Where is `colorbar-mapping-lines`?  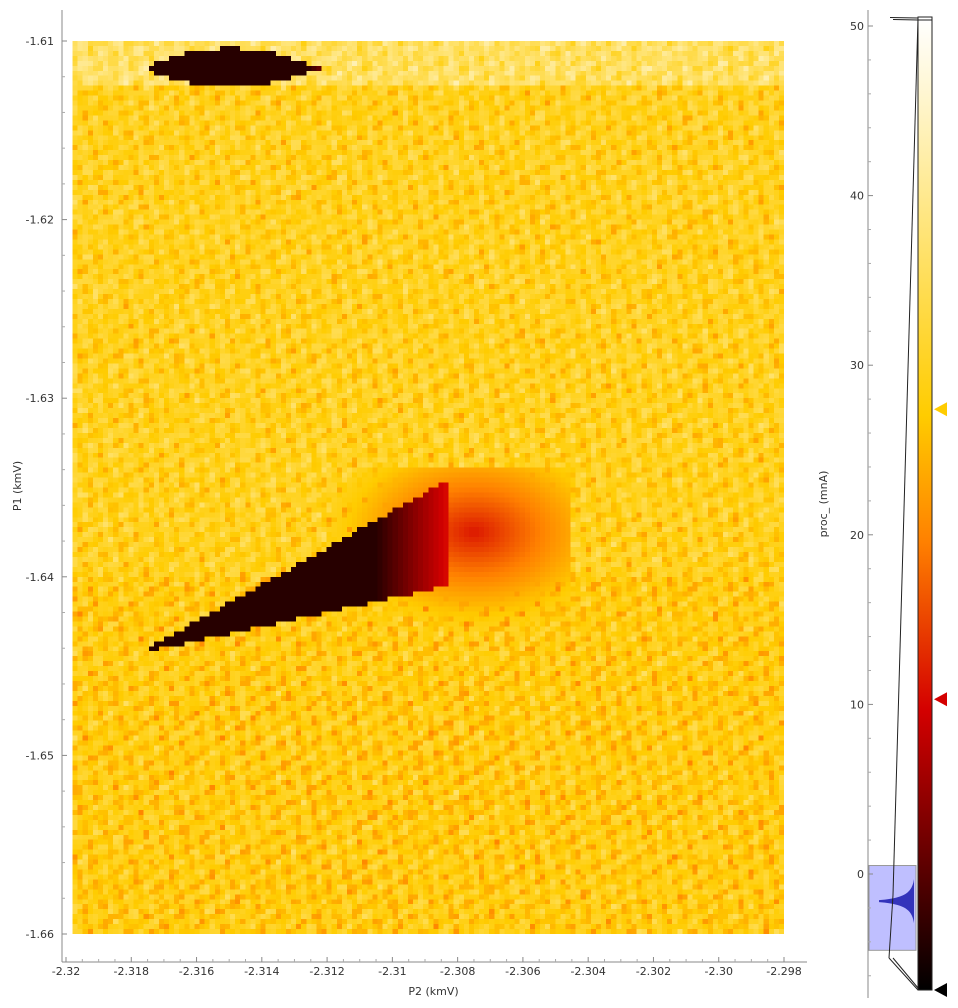 colorbar-mapping-lines is located at coordinates (903, 504).